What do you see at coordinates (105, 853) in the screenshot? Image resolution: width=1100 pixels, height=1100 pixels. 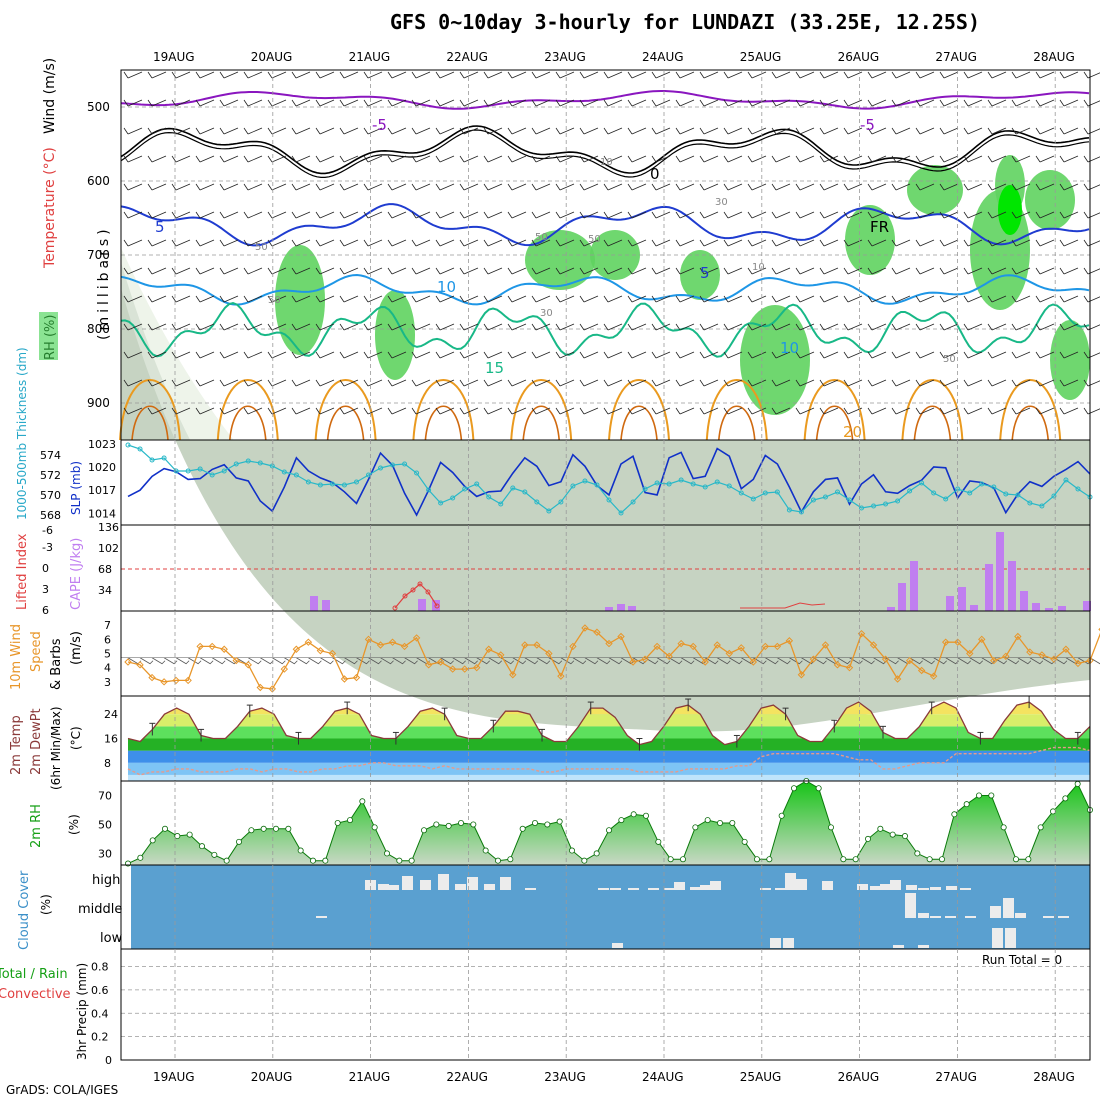 I see `rh-tick-label: 30` at bounding box center [105, 853].